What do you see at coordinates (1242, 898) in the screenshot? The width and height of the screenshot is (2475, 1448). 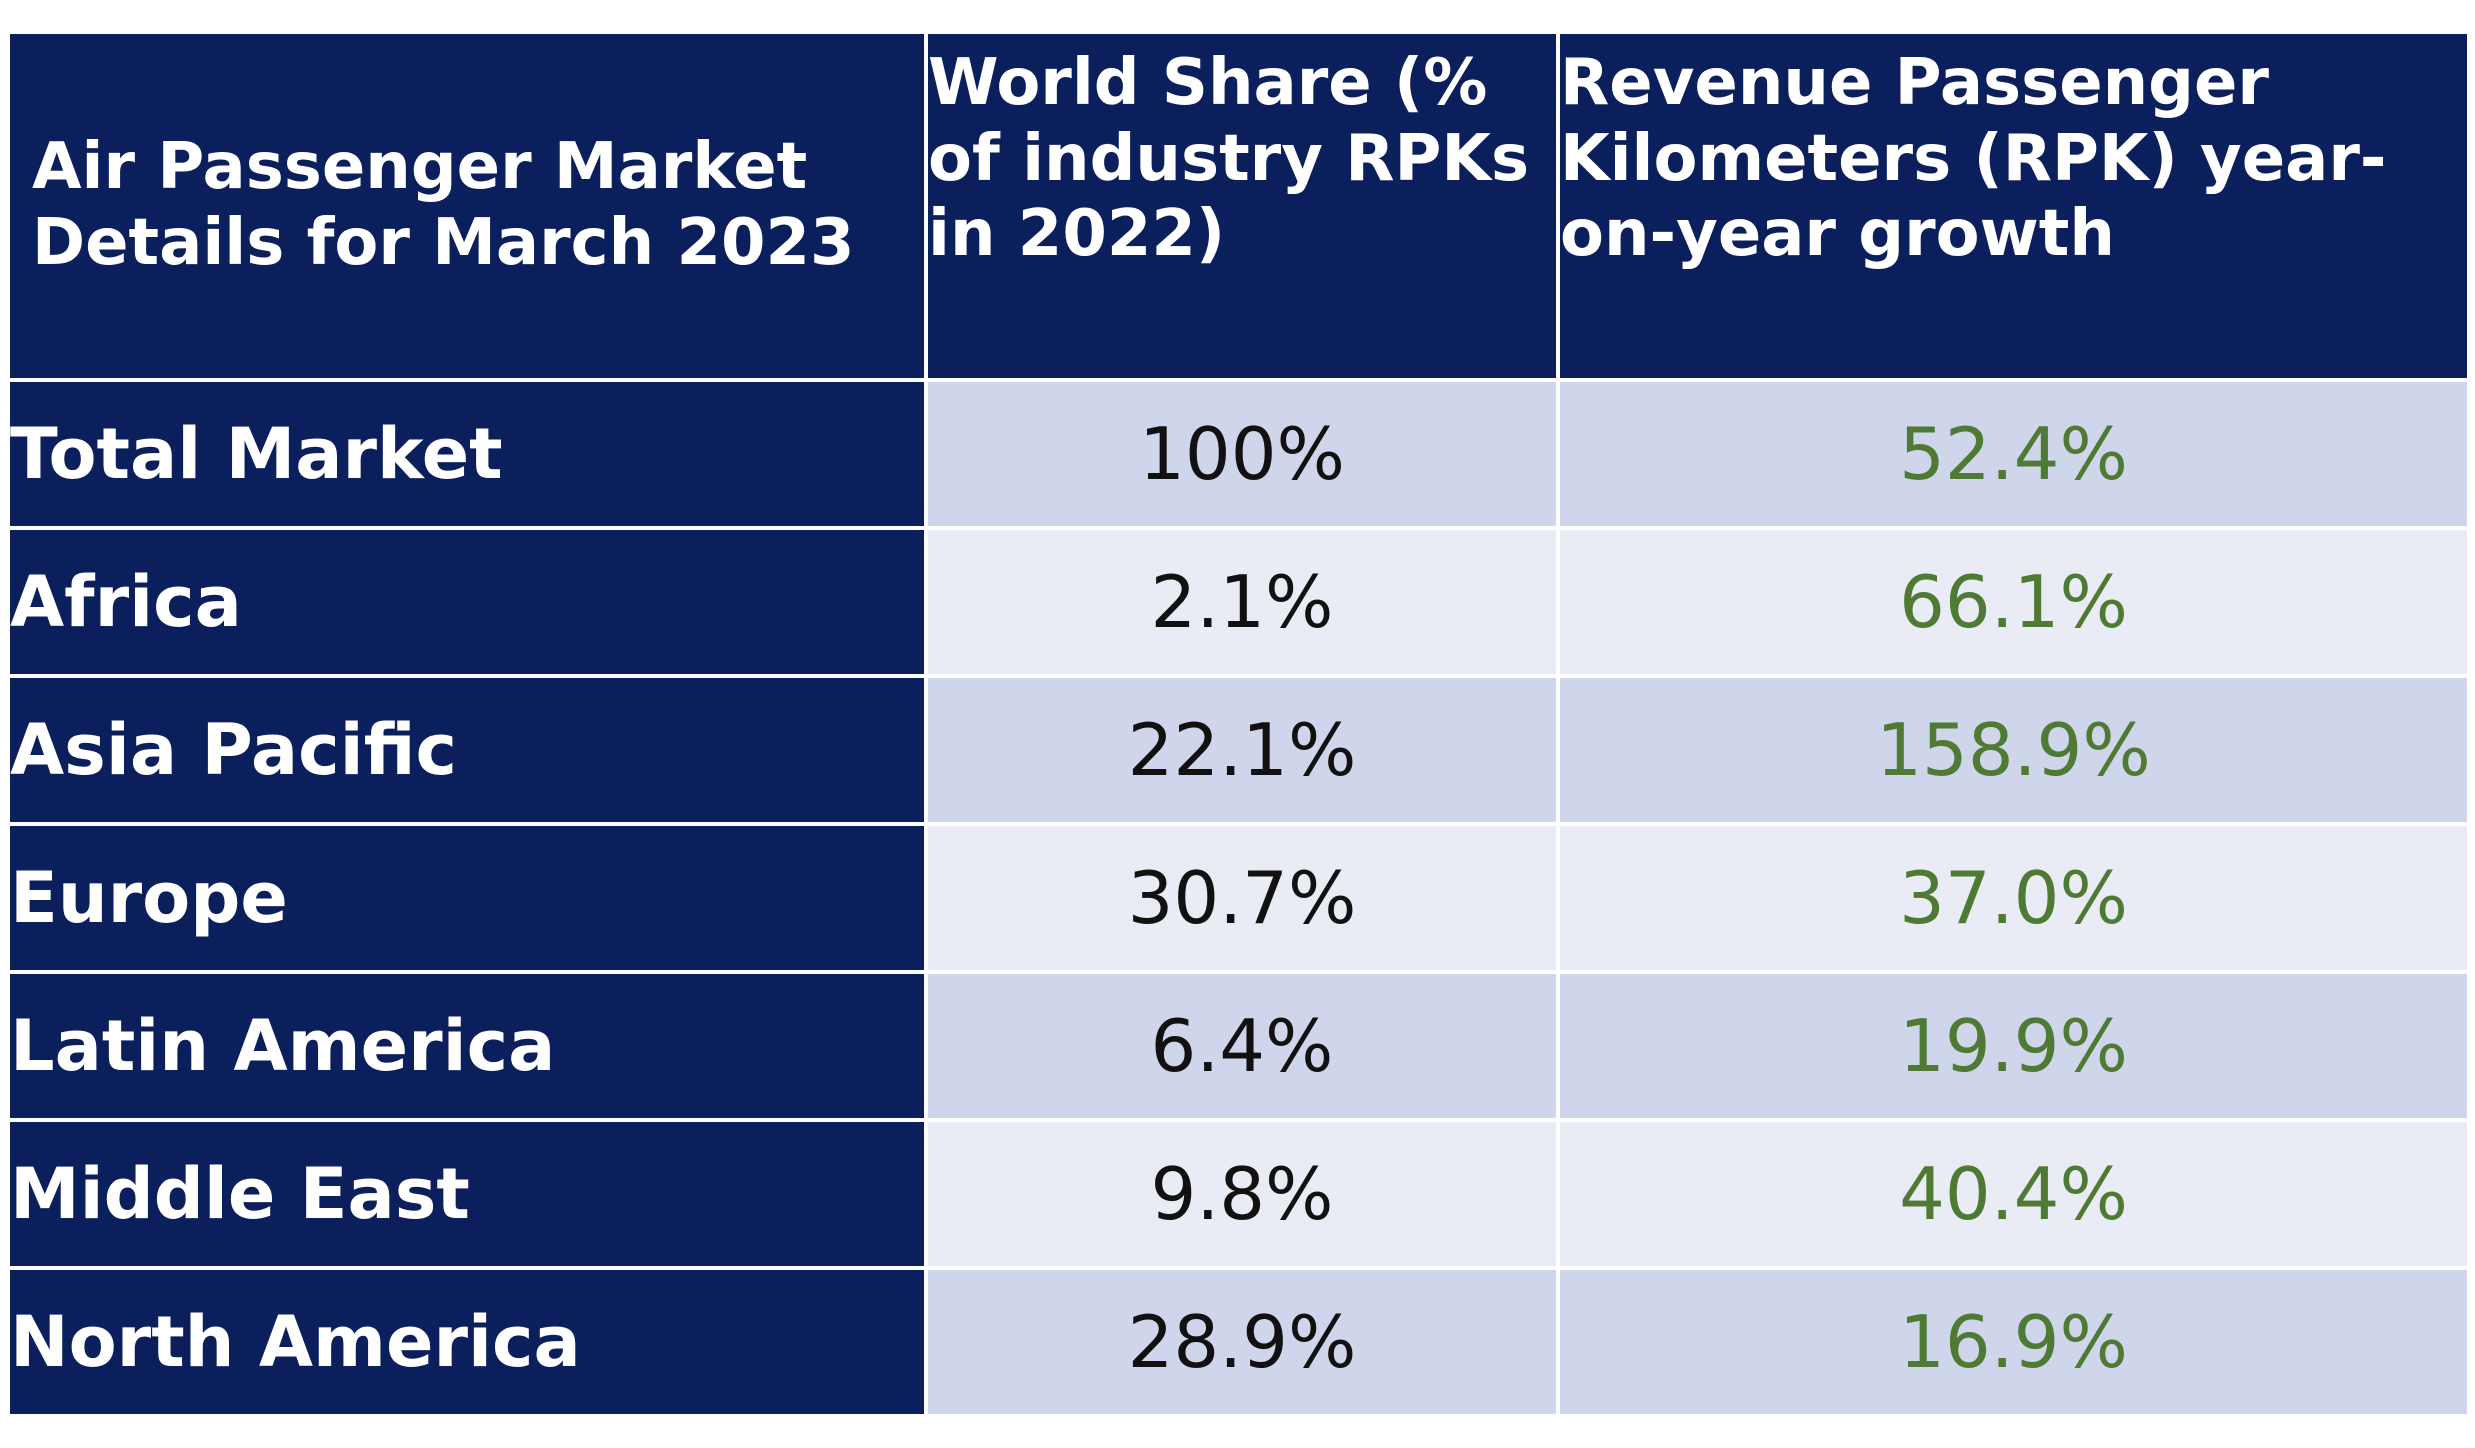 I see `world-share-value: 30.7%` at bounding box center [1242, 898].